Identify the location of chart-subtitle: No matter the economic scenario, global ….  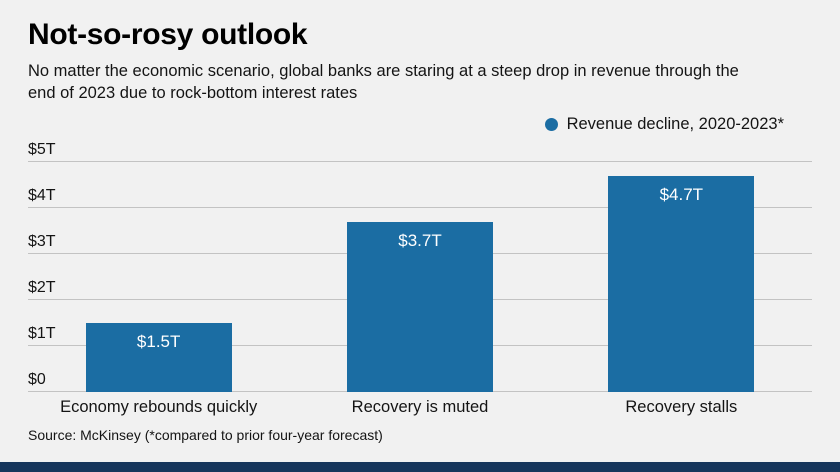
(383, 82).